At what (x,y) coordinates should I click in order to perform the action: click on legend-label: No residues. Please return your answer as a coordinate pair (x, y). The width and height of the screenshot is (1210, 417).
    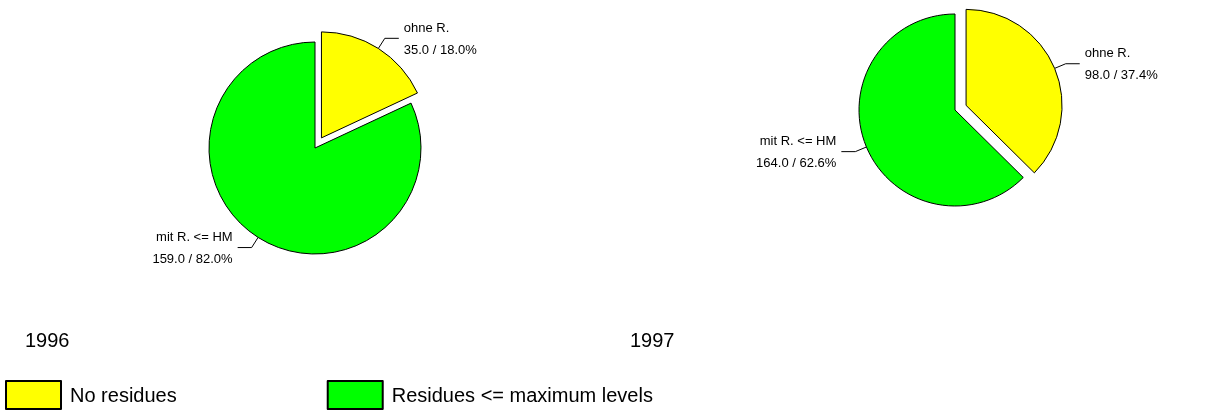
    Looking at the image, I should click on (123, 395).